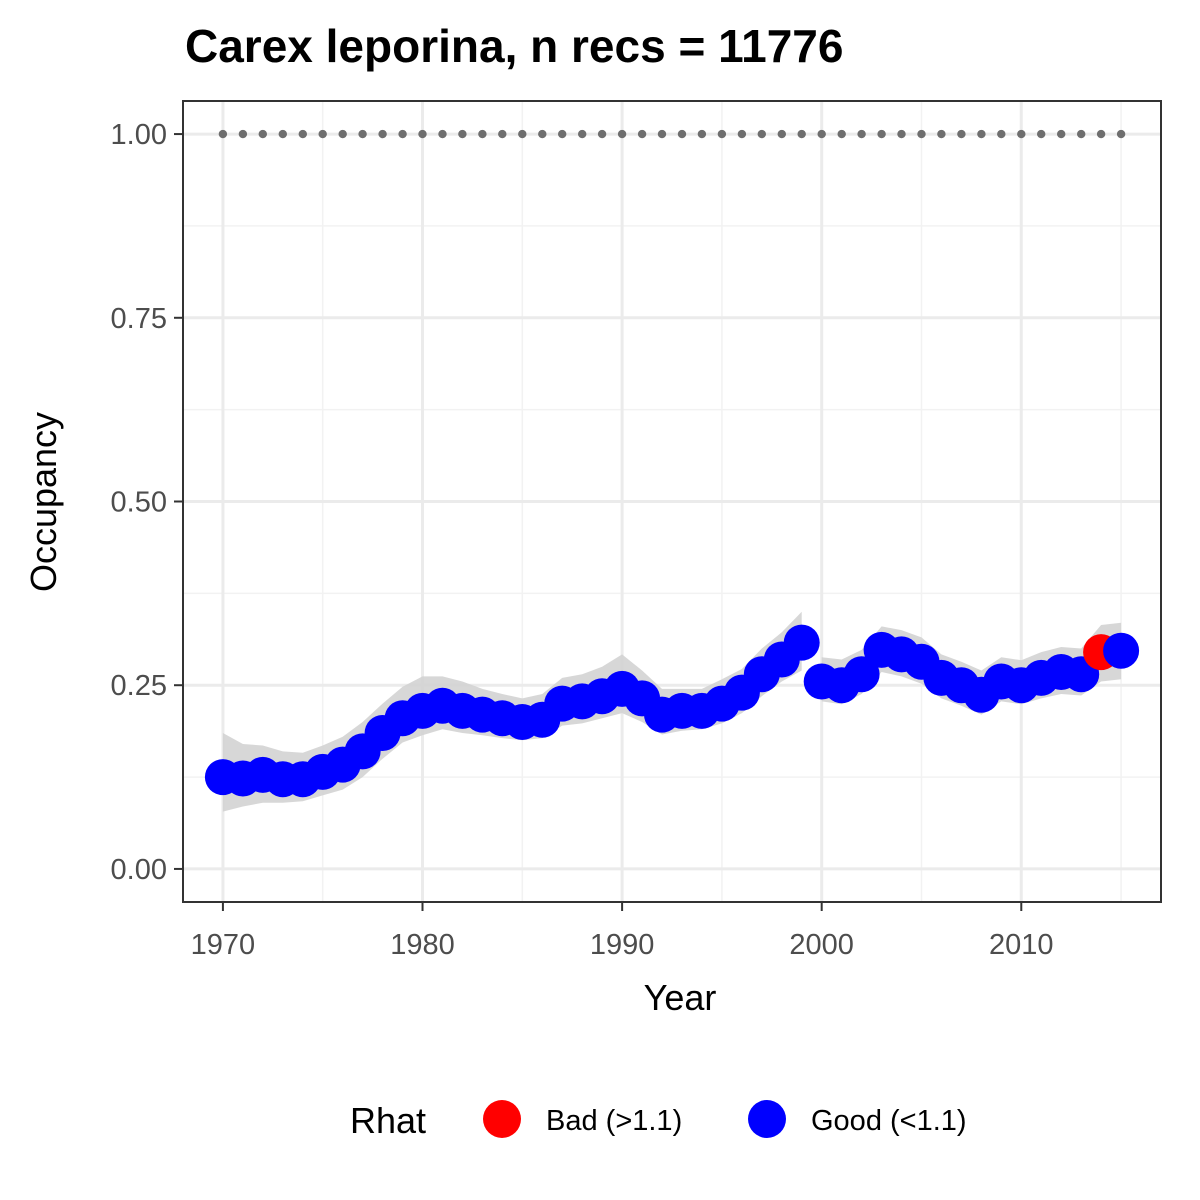  I want to click on data-points, so click(672, 711).